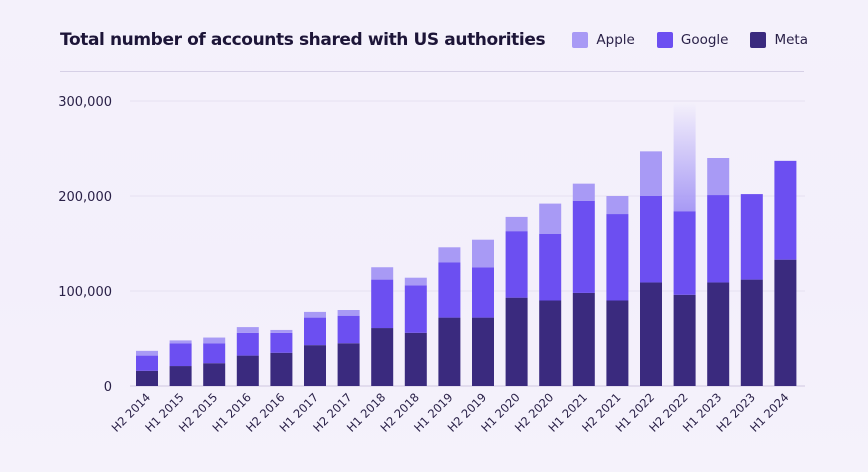 The height and width of the screenshot is (472, 868). I want to click on bar-google-h2-2021, so click(617, 257).